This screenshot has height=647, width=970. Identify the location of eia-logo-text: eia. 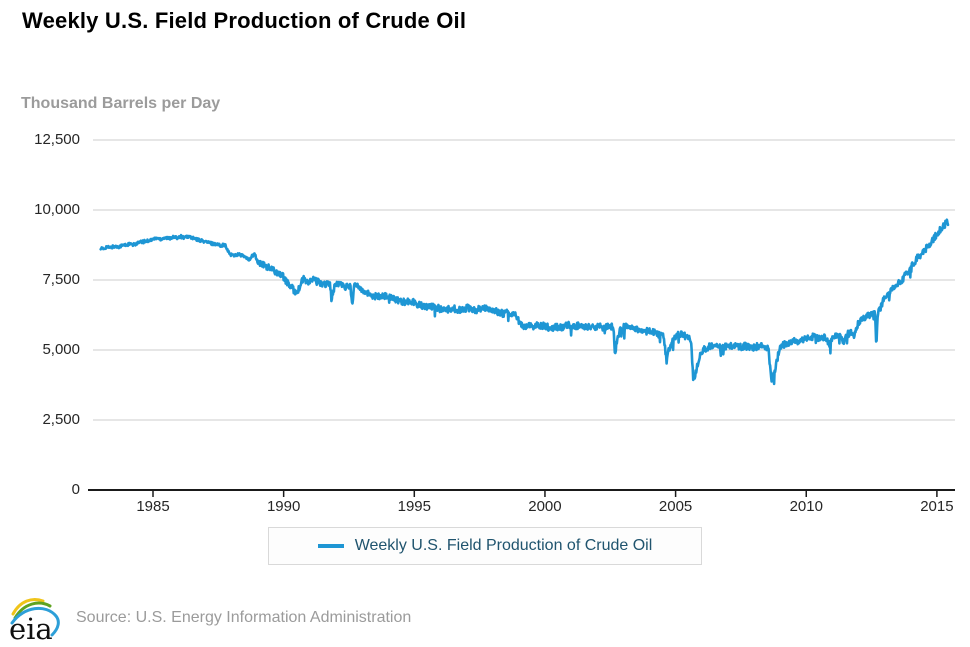
(31, 628).